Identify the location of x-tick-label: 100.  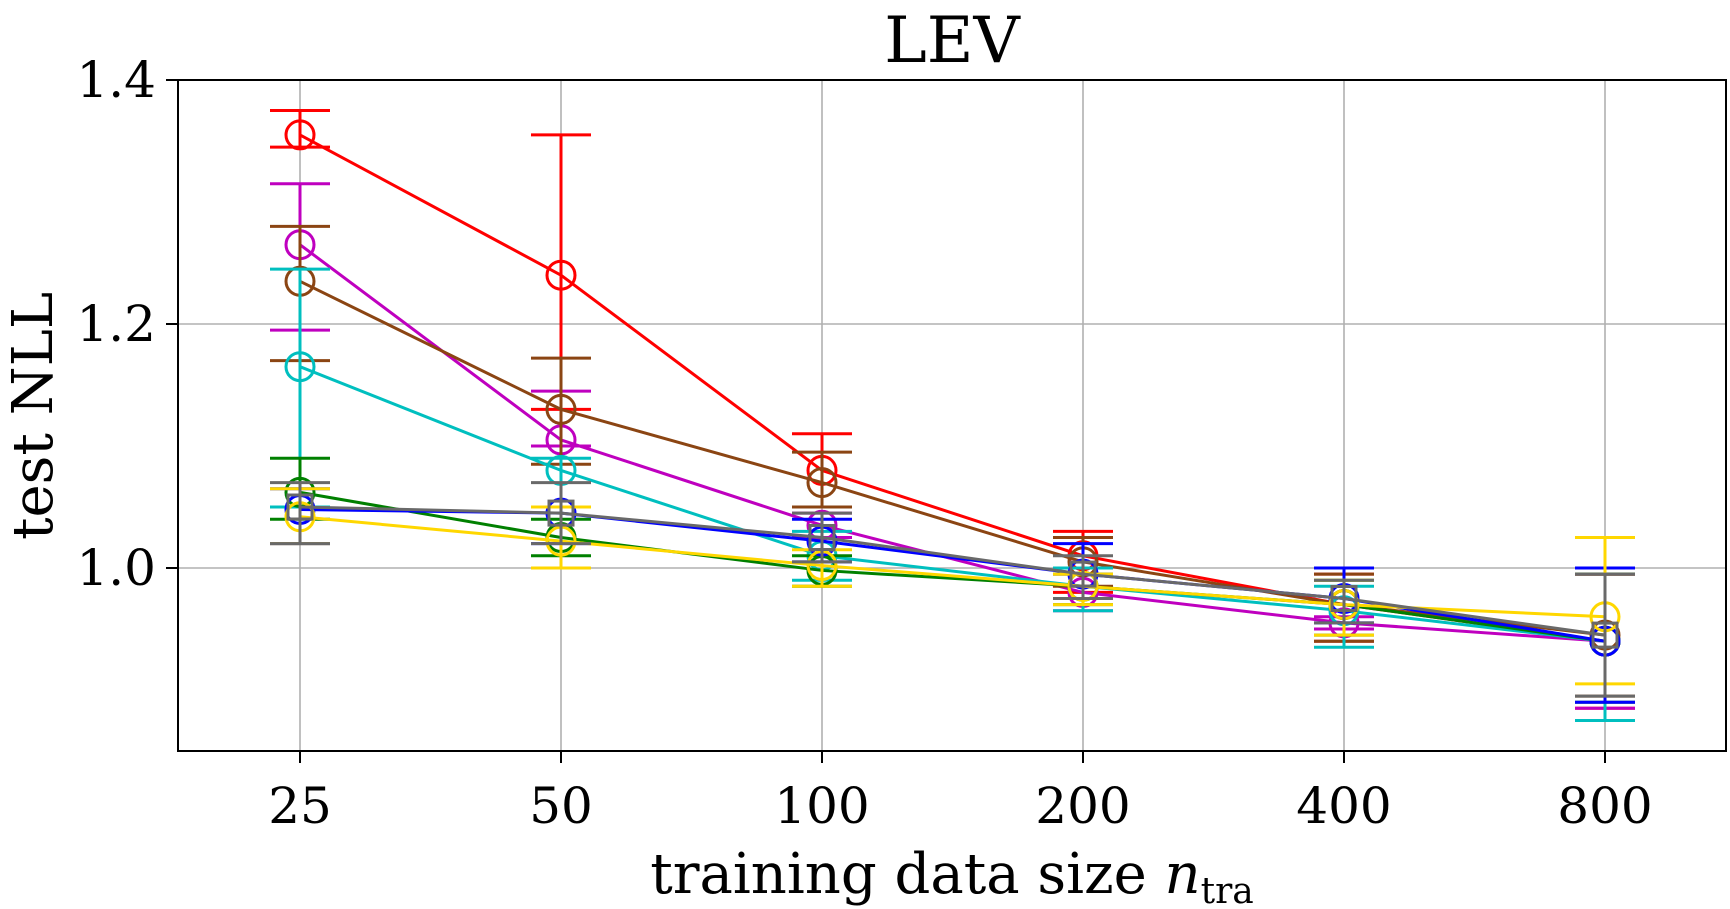
(821, 806).